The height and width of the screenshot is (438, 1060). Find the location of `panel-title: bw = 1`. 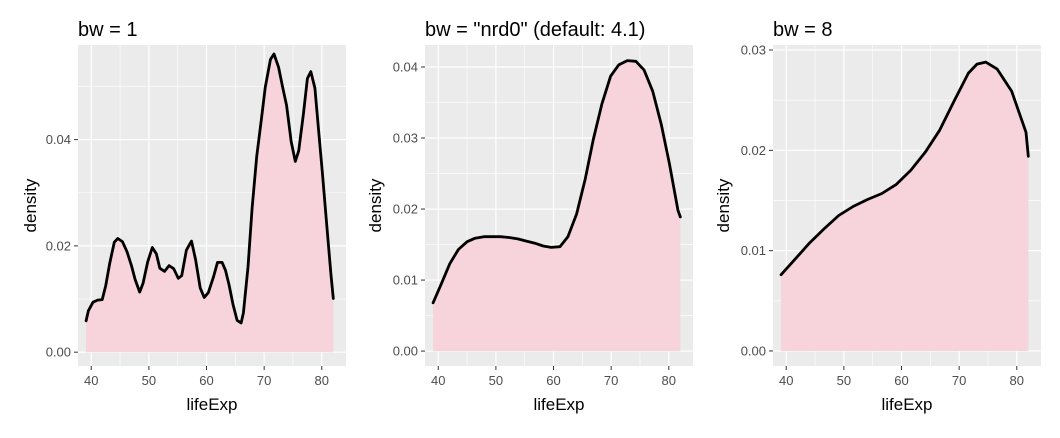

panel-title: bw = 1 is located at coordinates (107, 30).